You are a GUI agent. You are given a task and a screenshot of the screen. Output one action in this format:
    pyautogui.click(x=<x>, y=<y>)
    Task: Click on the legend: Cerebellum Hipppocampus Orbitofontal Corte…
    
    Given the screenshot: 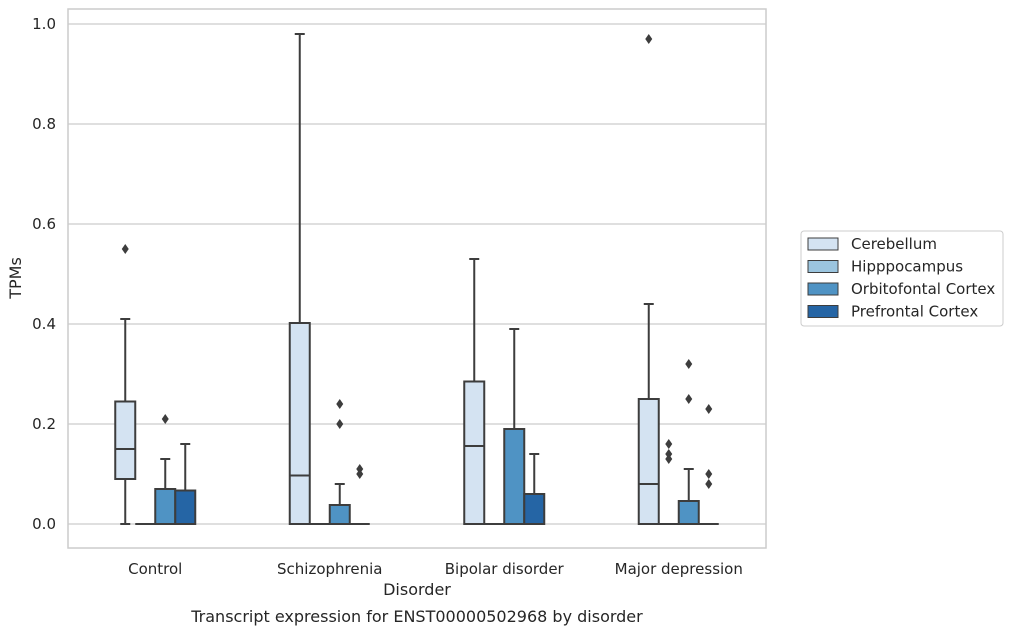 What is the action you would take?
    pyautogui.click(x=902, y=278)
    